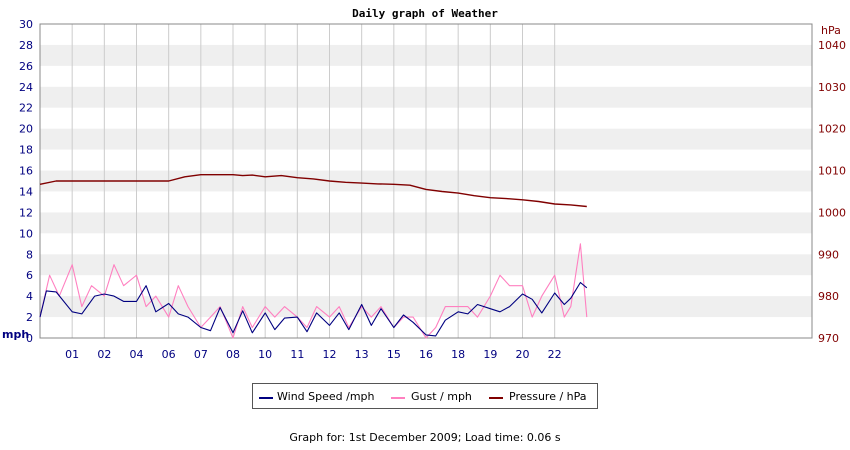 This screenshot has height=450, width=850. What do you see at coordinates (828, 254) in the screenshot?
I see `right-tick-label: 990` at bounding box center [828, 254].